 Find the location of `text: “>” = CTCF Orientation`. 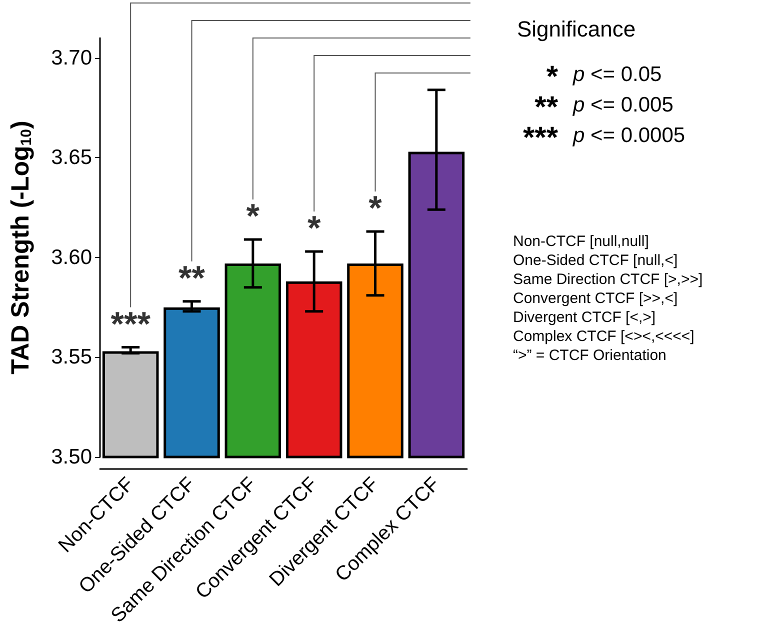

text: “>” = CTCF Orientation is located at coordinates (589, 355).